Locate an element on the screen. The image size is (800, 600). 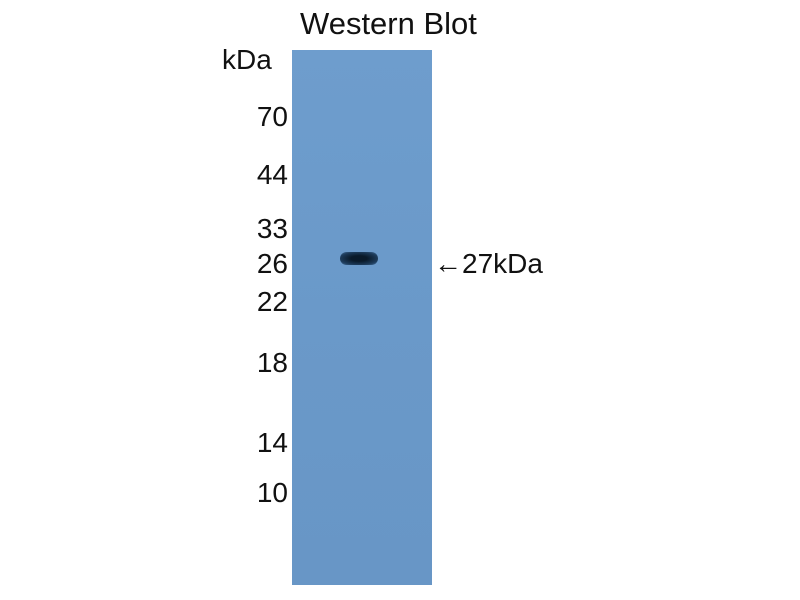
marker-label: 44 is located at coordinates (272, 174).